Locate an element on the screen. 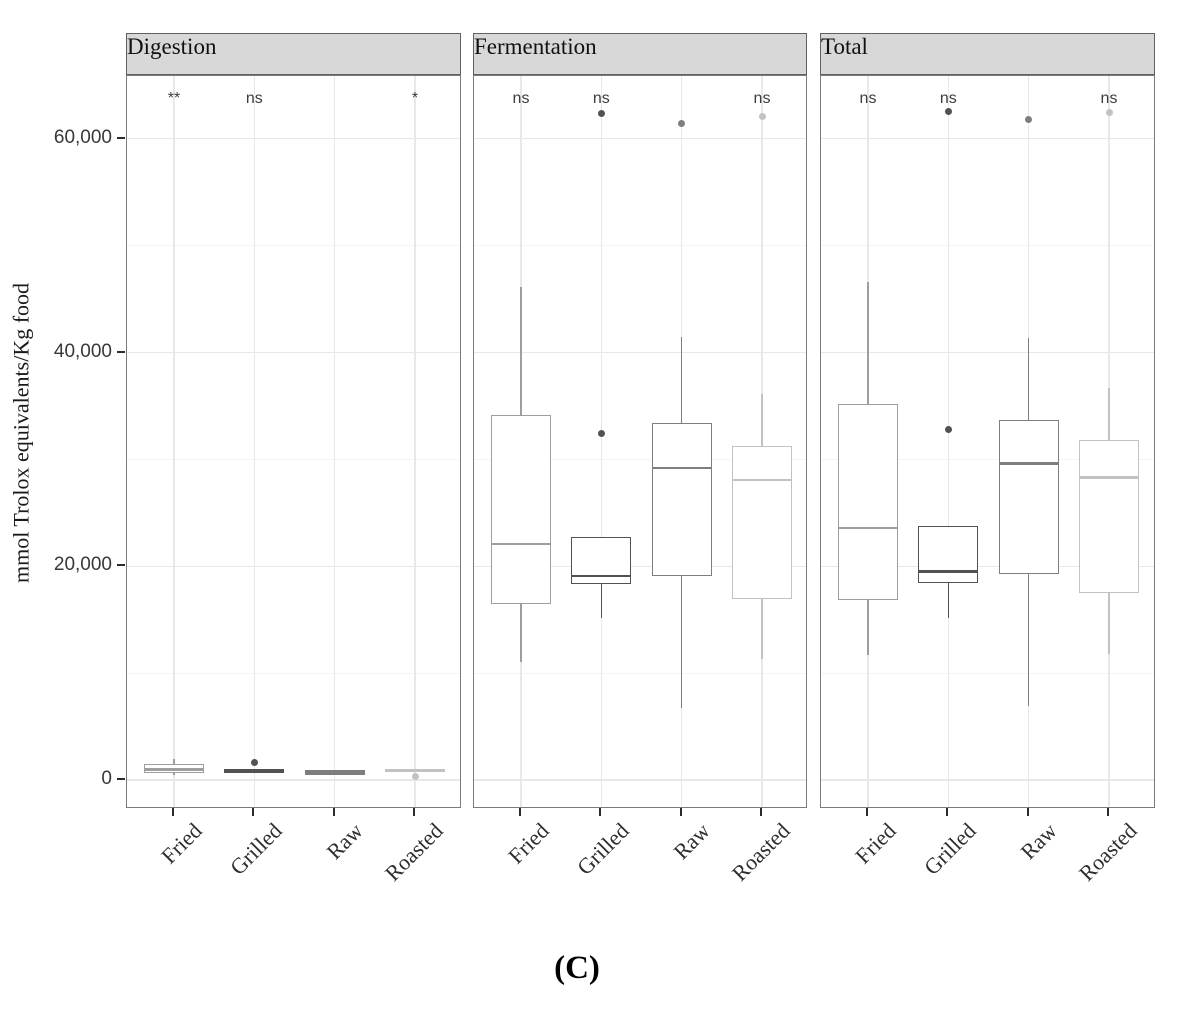 The width and height of the screenshot is (1177, 1019). facet-title: Fermentation is located at coordinates (535, 46).